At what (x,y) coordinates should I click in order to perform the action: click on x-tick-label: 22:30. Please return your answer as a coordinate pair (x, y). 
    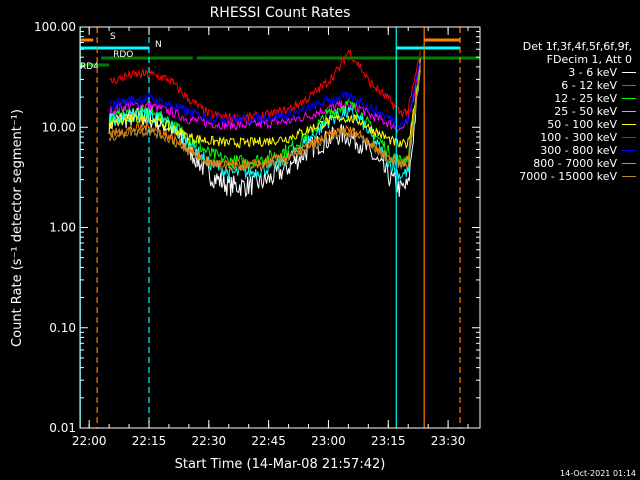
    Looking at the image, I should click on (209, 441).